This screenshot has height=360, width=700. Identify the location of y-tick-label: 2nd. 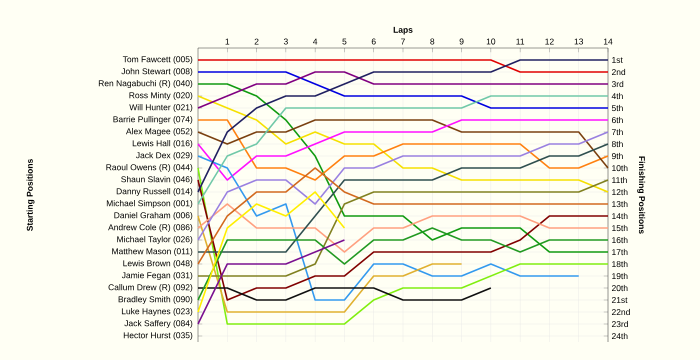
(619, 72).